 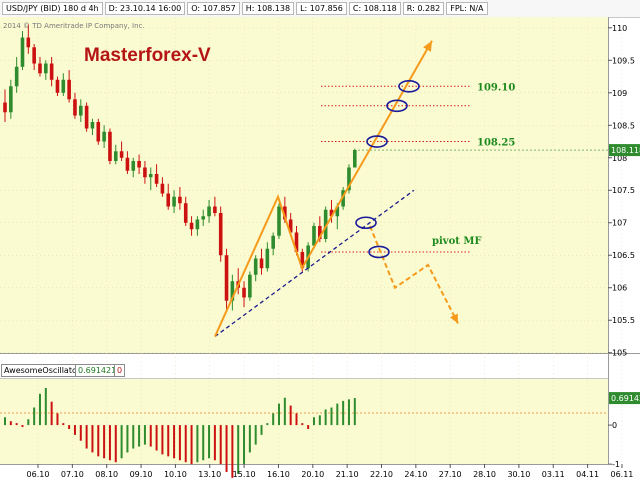 What do you see at coordinates (42, 370) in the screenshot?
I see `indicator-name-label: AwesomeOscillator` at bounding box center [42, 370].